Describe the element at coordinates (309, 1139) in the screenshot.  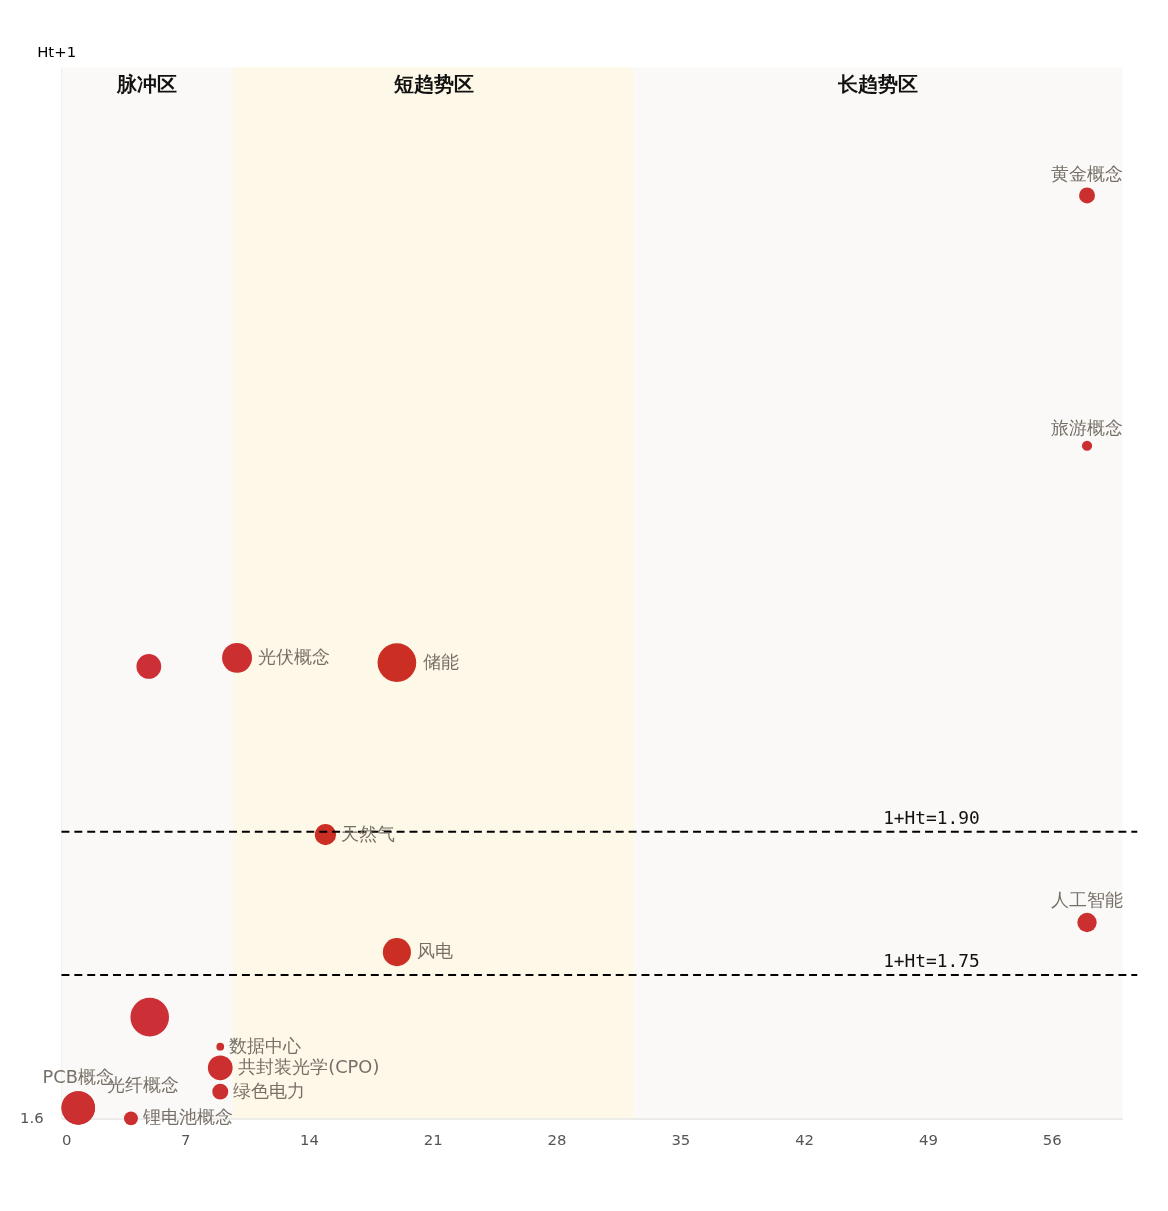
I see `x-tick-label: 14` at that location.